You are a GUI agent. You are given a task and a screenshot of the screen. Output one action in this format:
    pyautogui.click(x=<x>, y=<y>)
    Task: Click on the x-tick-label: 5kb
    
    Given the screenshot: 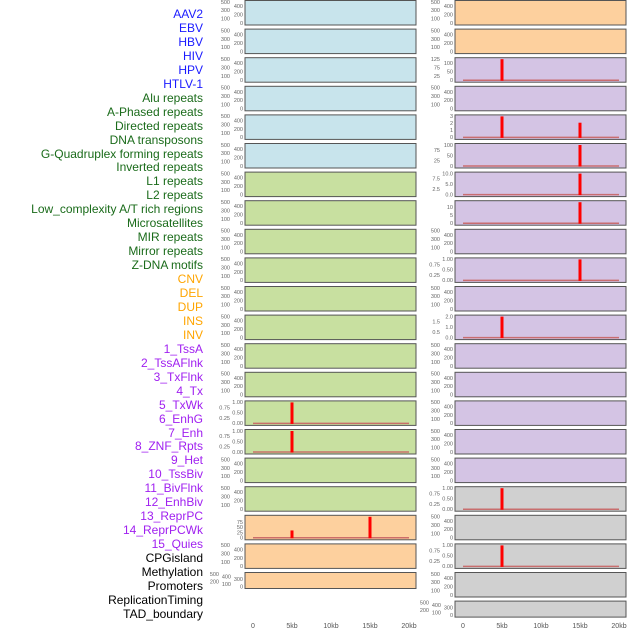 What is the action you would take?
    pyautogui.click(x=291, y=626)
    